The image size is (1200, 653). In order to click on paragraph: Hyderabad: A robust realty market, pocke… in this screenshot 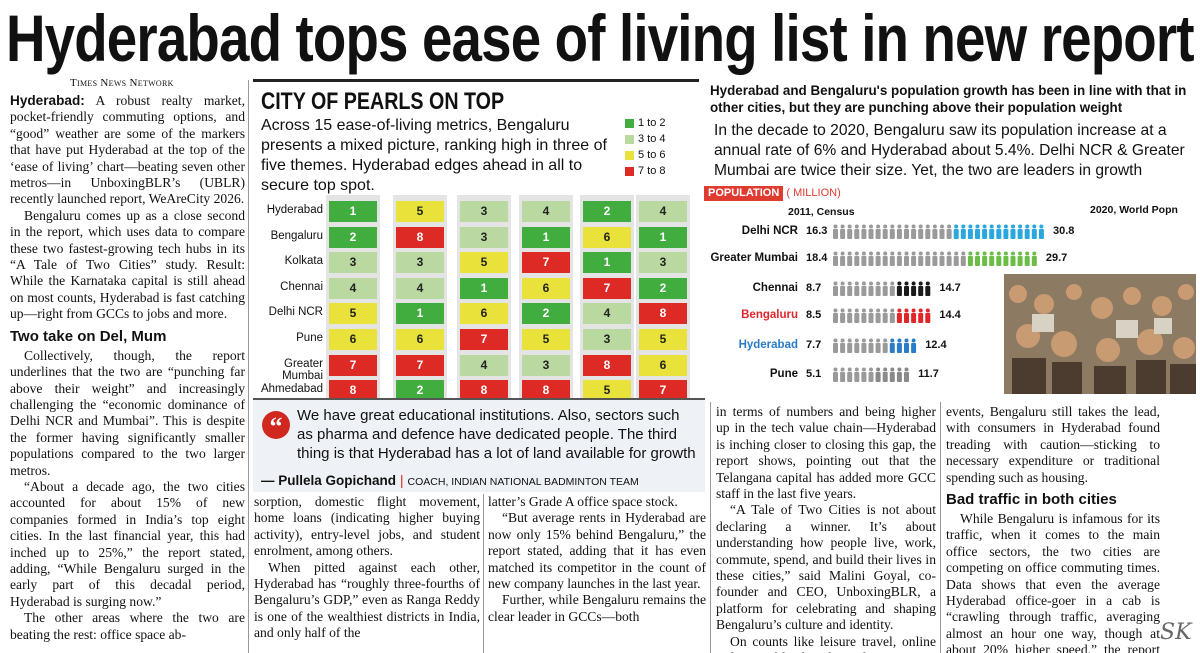, I will do `click(127, 150)`.